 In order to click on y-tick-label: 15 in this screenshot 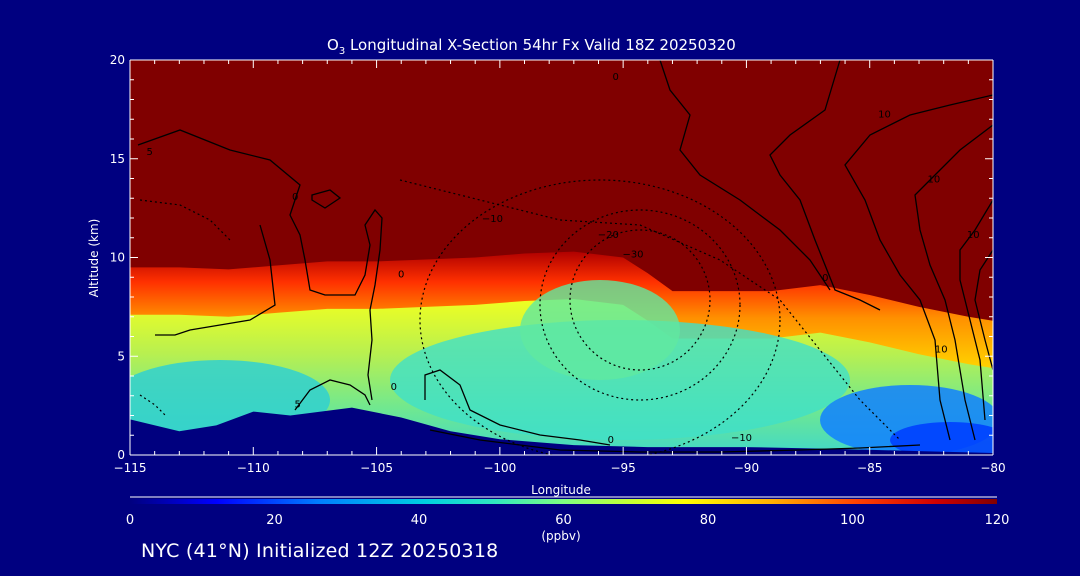, I will do `click(117, 159)`.